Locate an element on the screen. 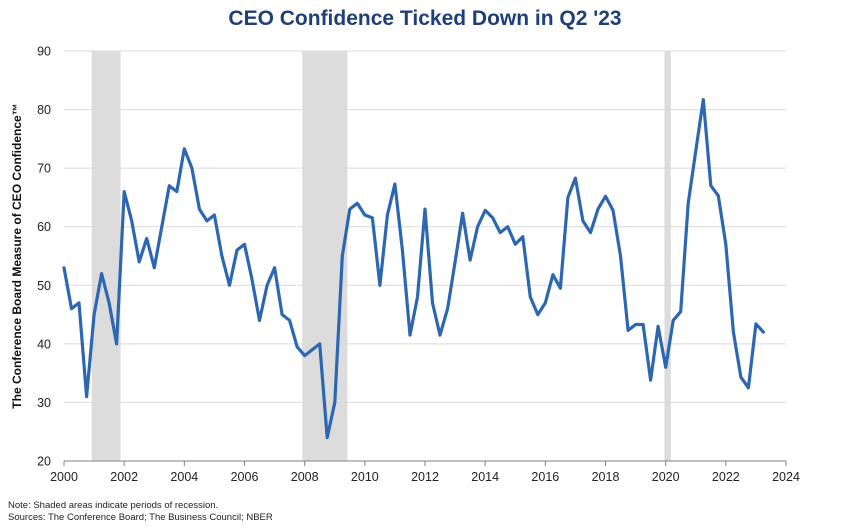  x-tick-label: 2020 is located at coordinates (666, 477).